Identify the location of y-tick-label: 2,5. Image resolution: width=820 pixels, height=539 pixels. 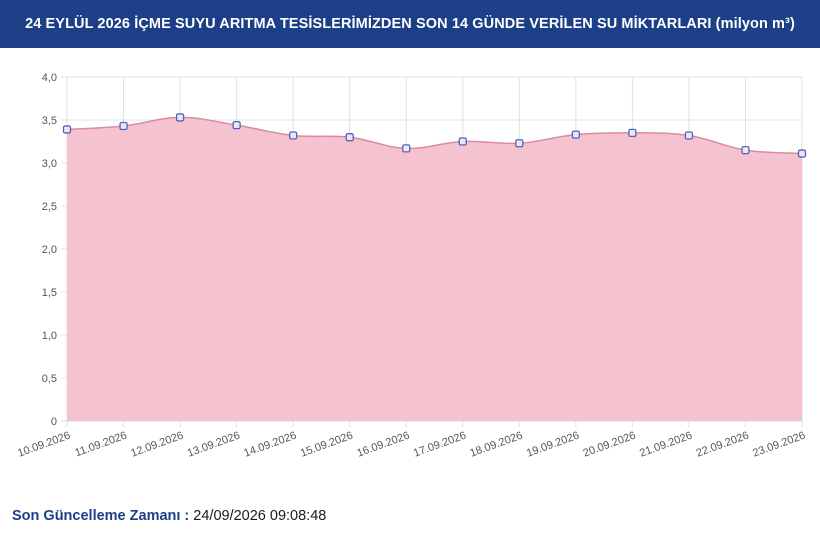
(49, 207).